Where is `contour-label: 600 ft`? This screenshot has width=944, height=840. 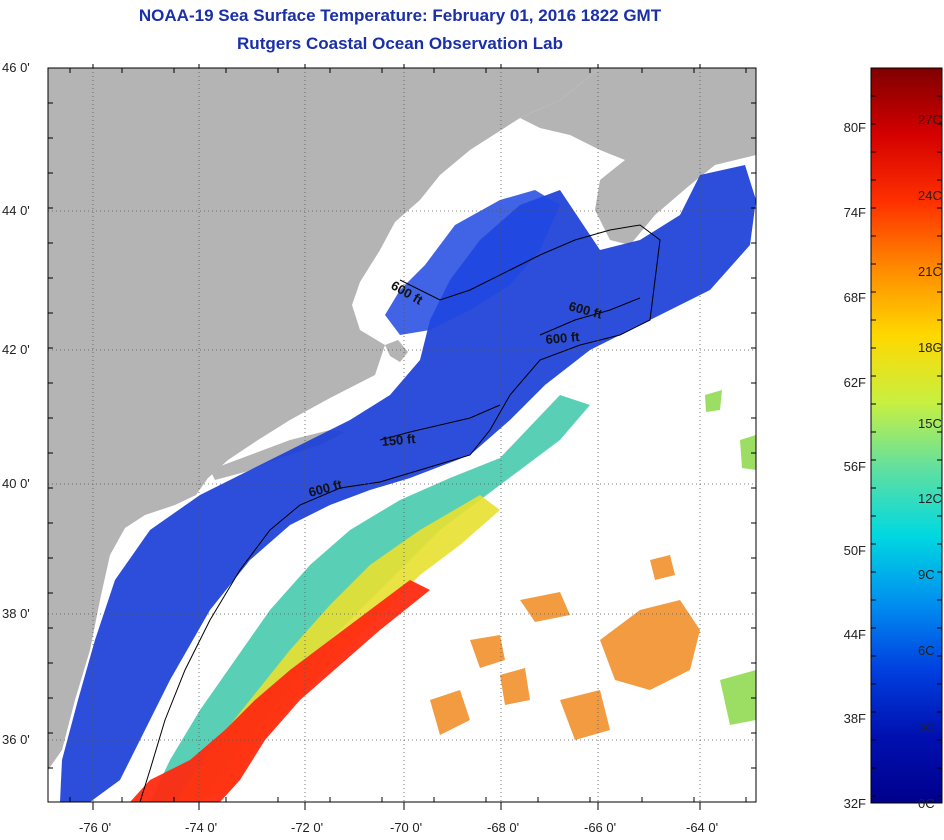 contour-label: 600 ft is located at coordinates (563, 338).